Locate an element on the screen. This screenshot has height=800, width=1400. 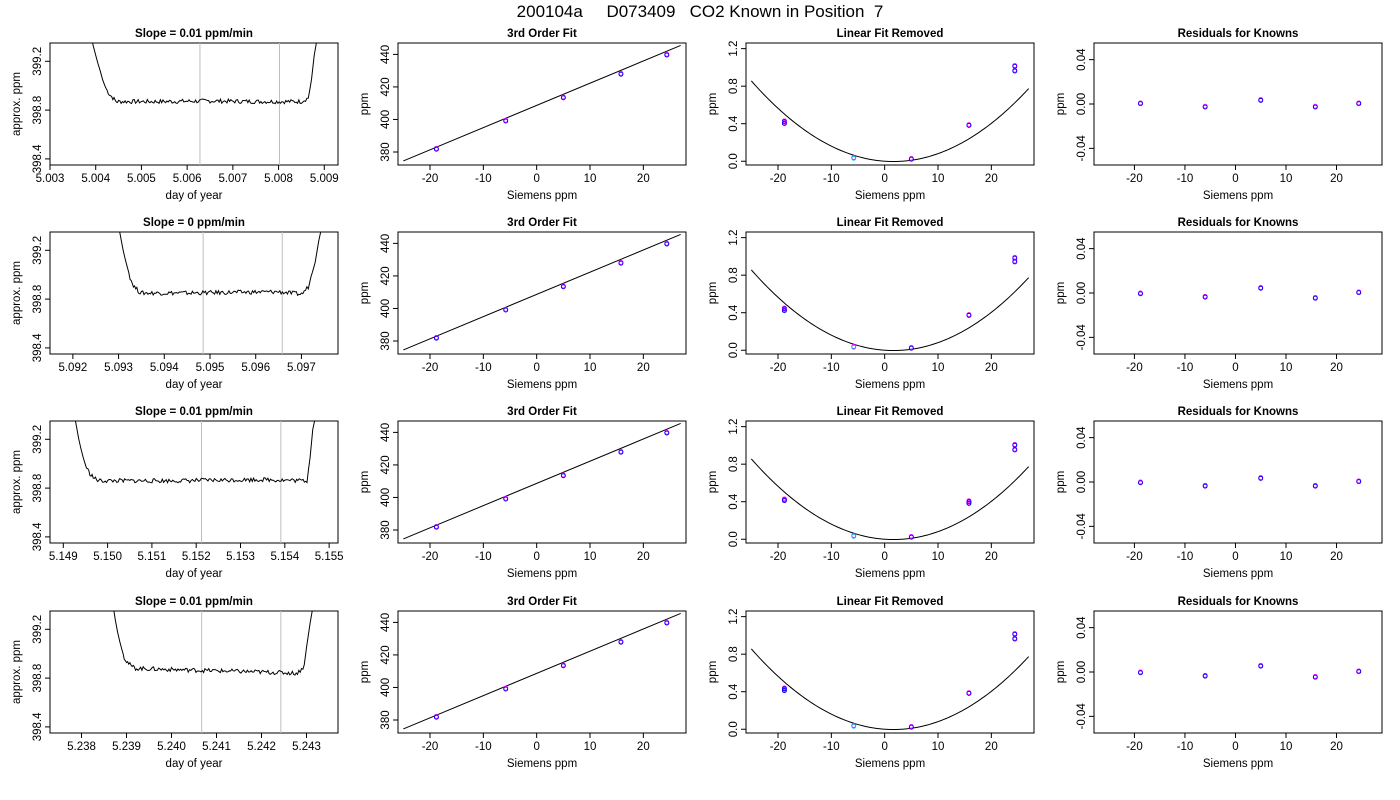
fit-curve is located at coordinates (890, 310).